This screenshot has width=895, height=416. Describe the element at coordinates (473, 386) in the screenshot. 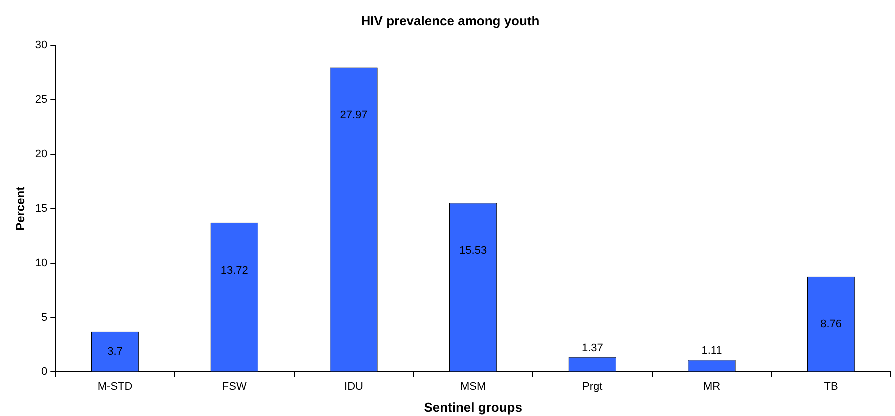

I see `x-tick-label: MSM` at that location.